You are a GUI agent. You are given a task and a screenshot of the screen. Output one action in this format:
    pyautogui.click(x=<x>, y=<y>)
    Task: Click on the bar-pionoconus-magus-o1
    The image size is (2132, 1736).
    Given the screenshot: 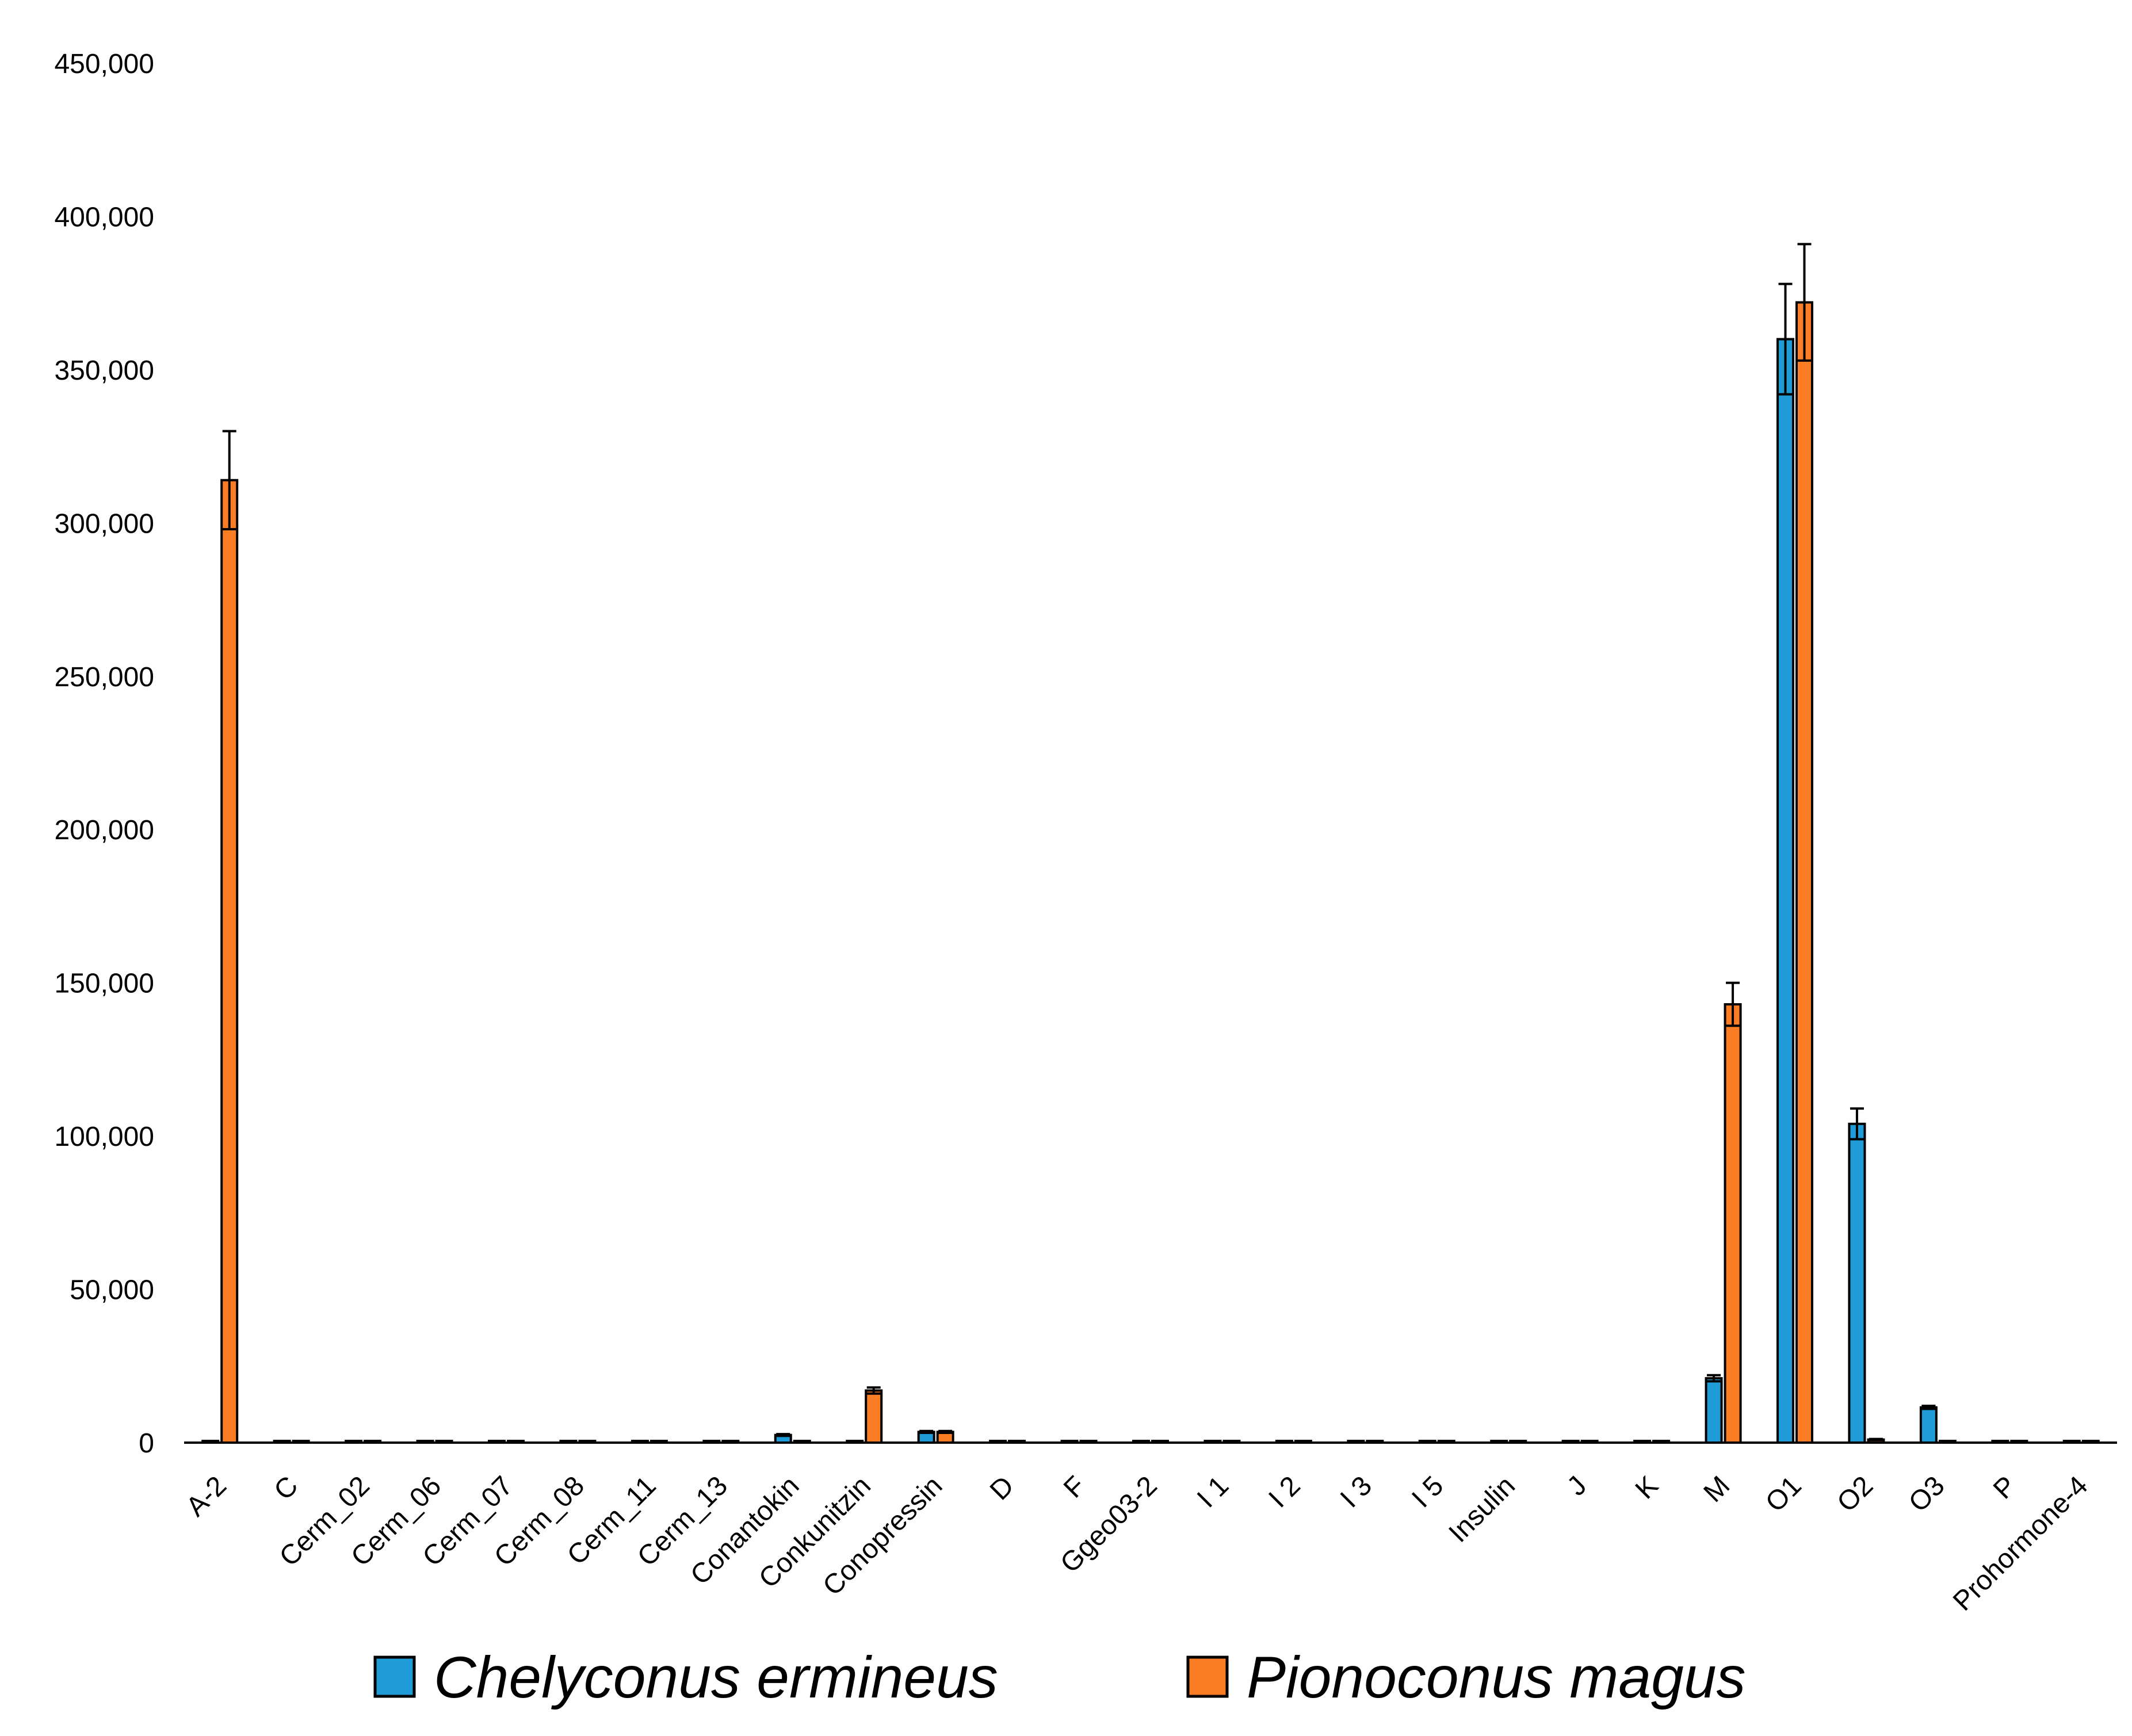 What is the action you would take?
    pyautogui.click(x=1804, y=873)
    